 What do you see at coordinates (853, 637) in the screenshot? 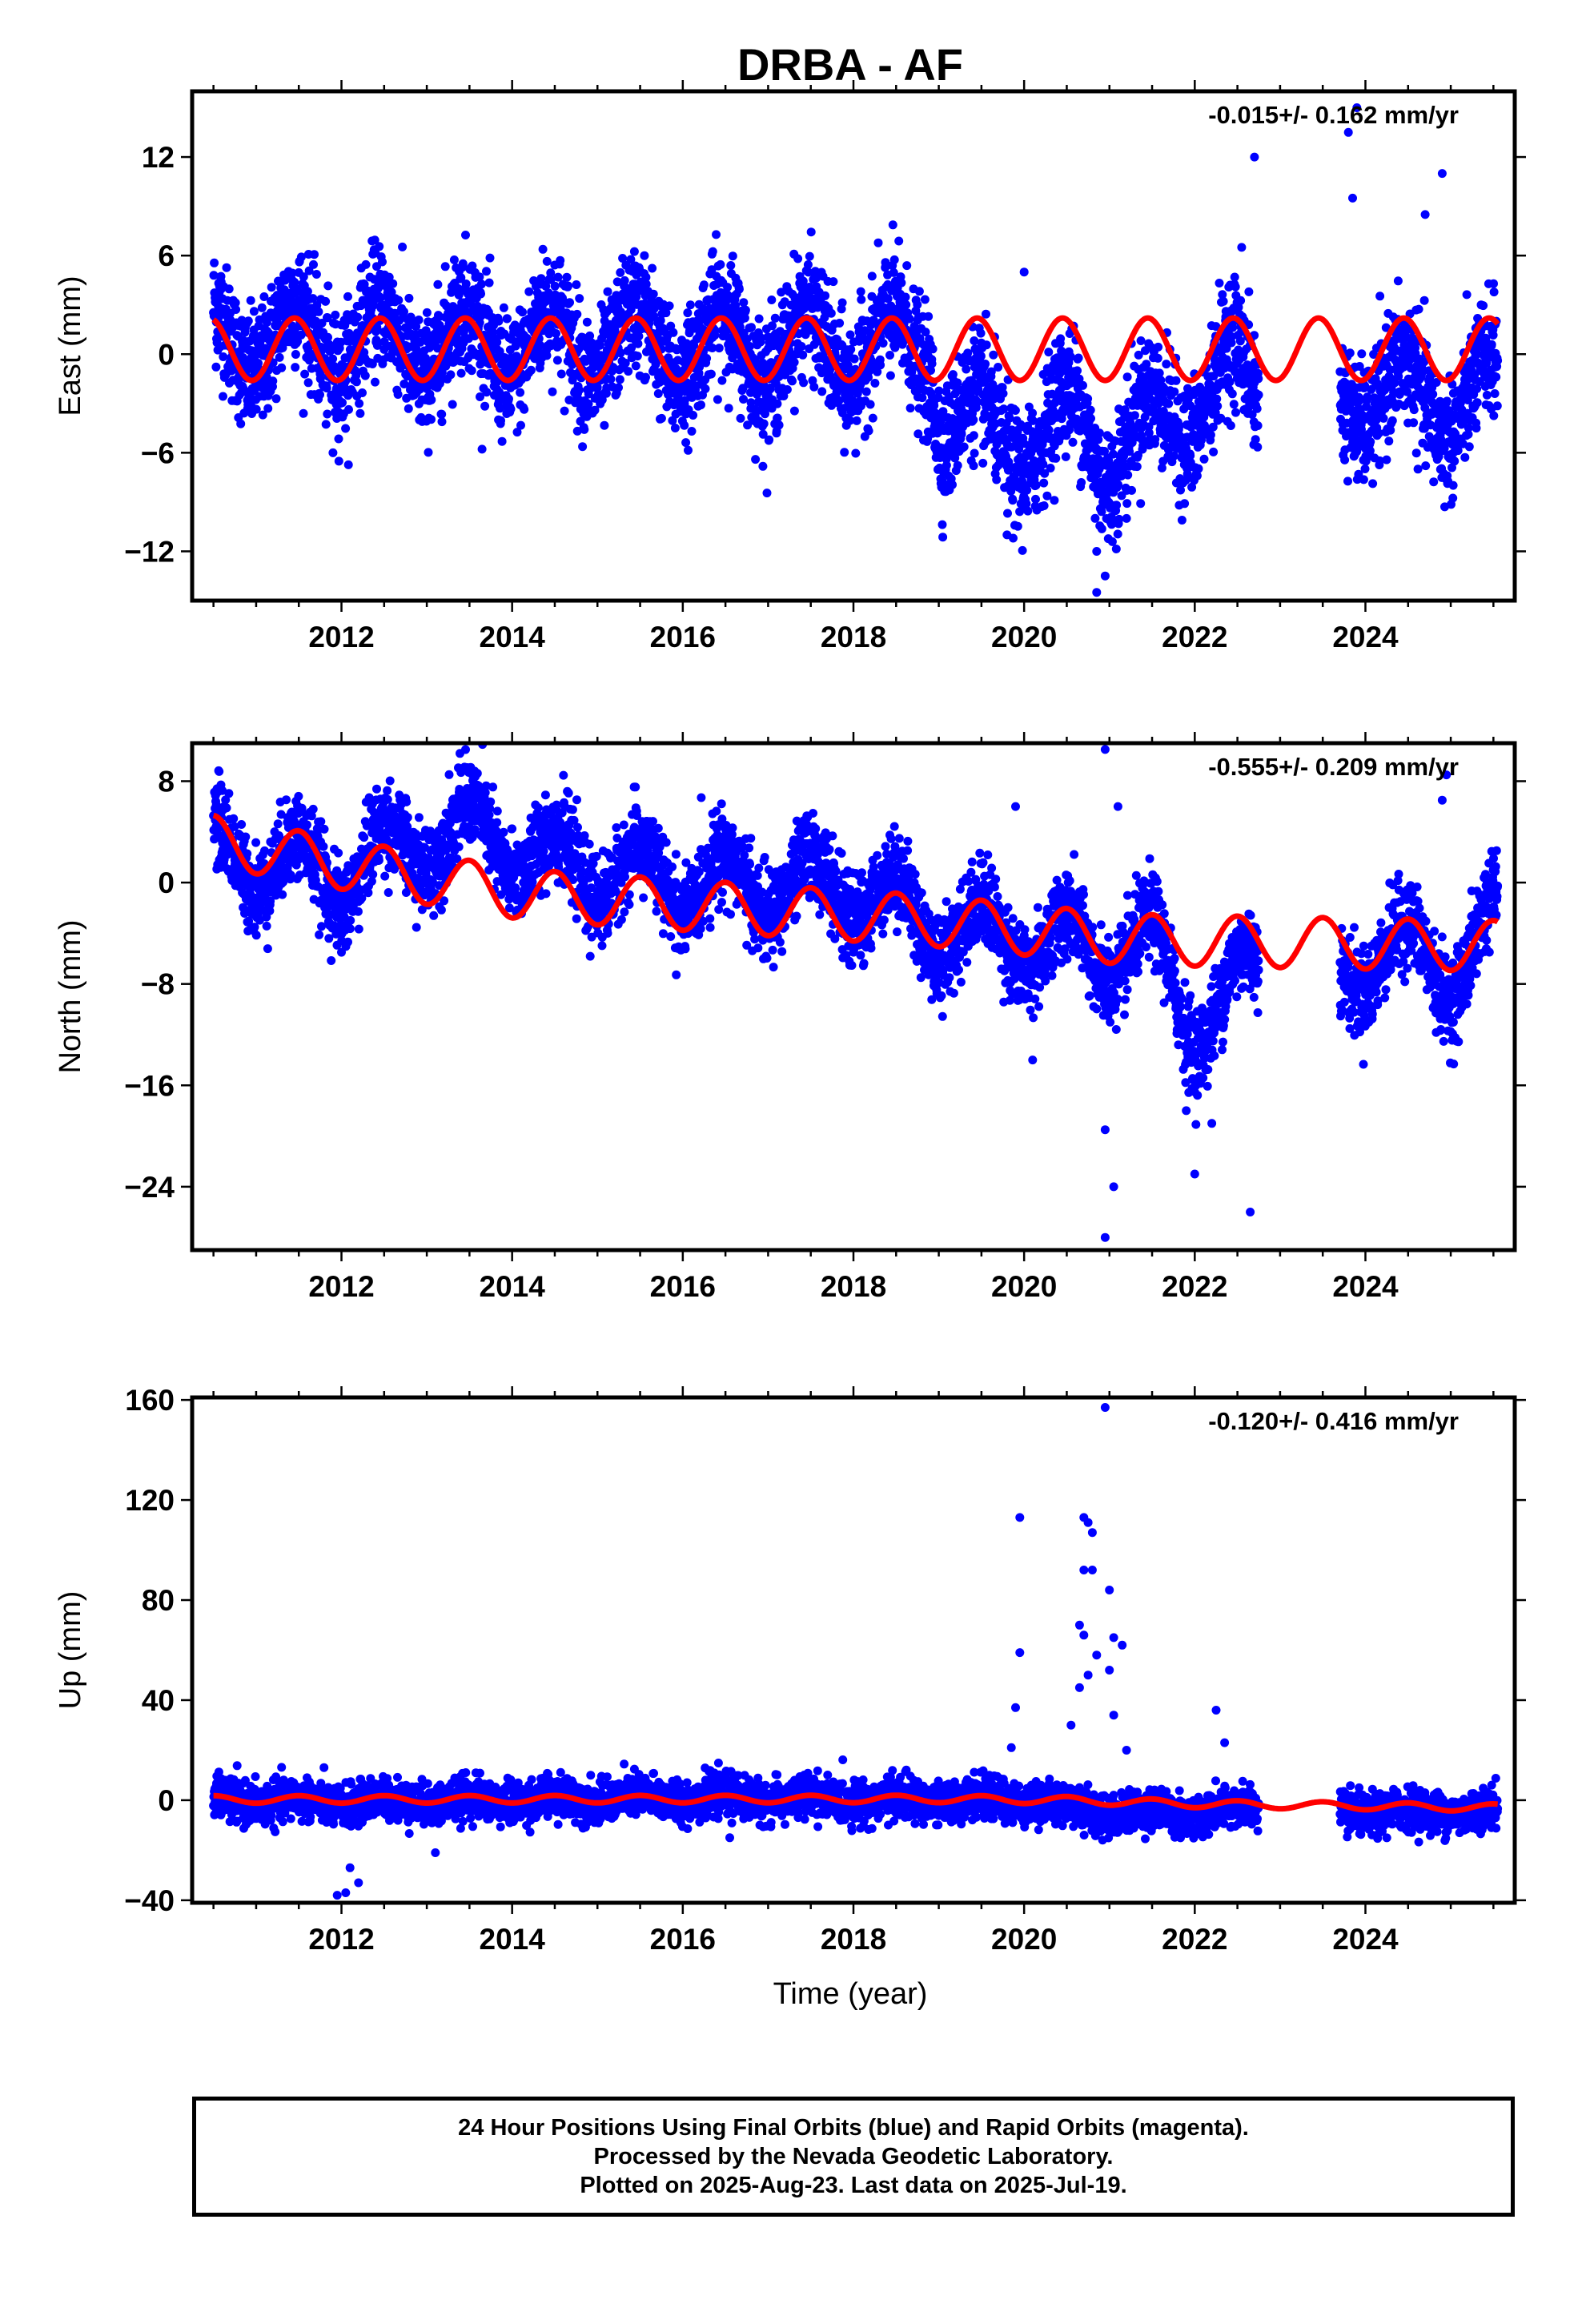
I see `east-x-tick-label: 2018` at bounding box center [853, 637].